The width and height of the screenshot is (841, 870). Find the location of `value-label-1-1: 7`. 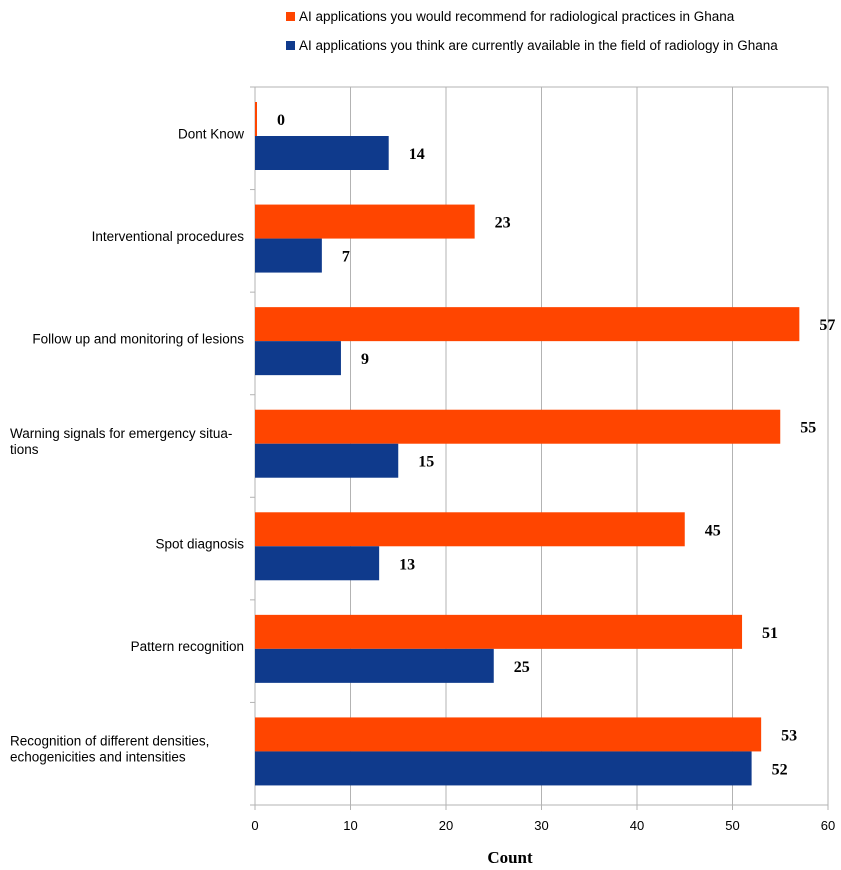

value-label-1-1: 7 is located at coordinates (346, 257).